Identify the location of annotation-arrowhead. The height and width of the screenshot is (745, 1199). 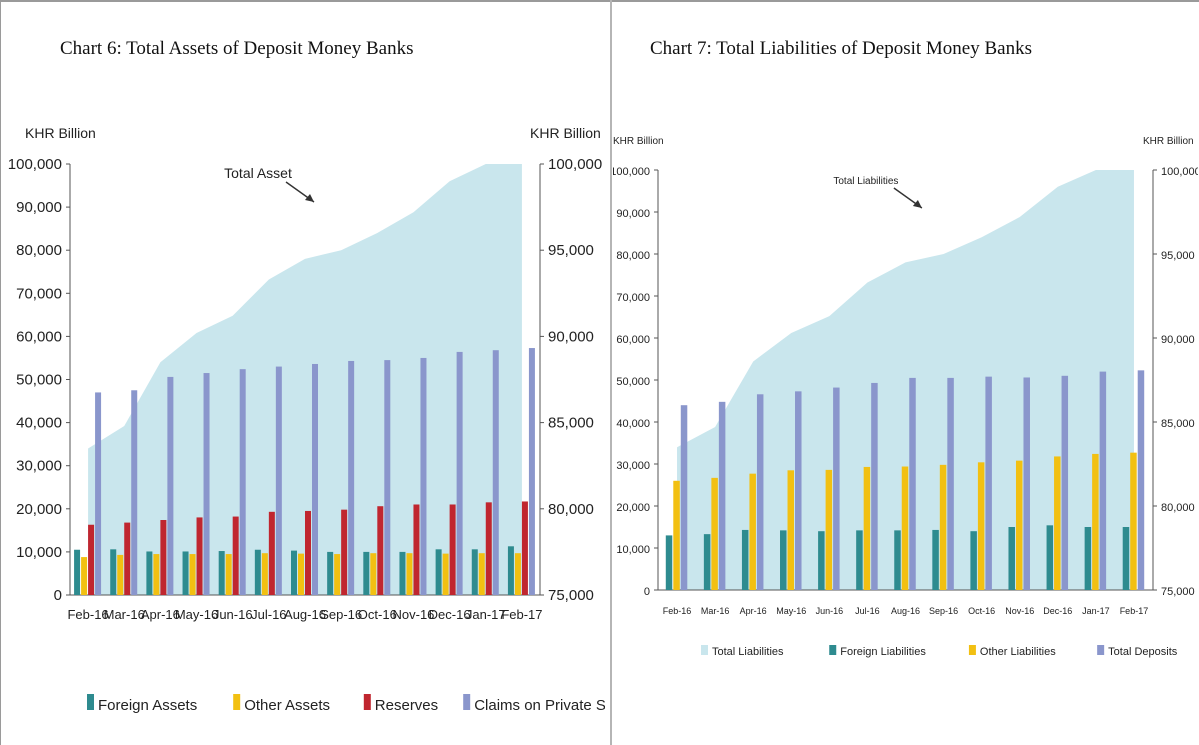
(309, 198).